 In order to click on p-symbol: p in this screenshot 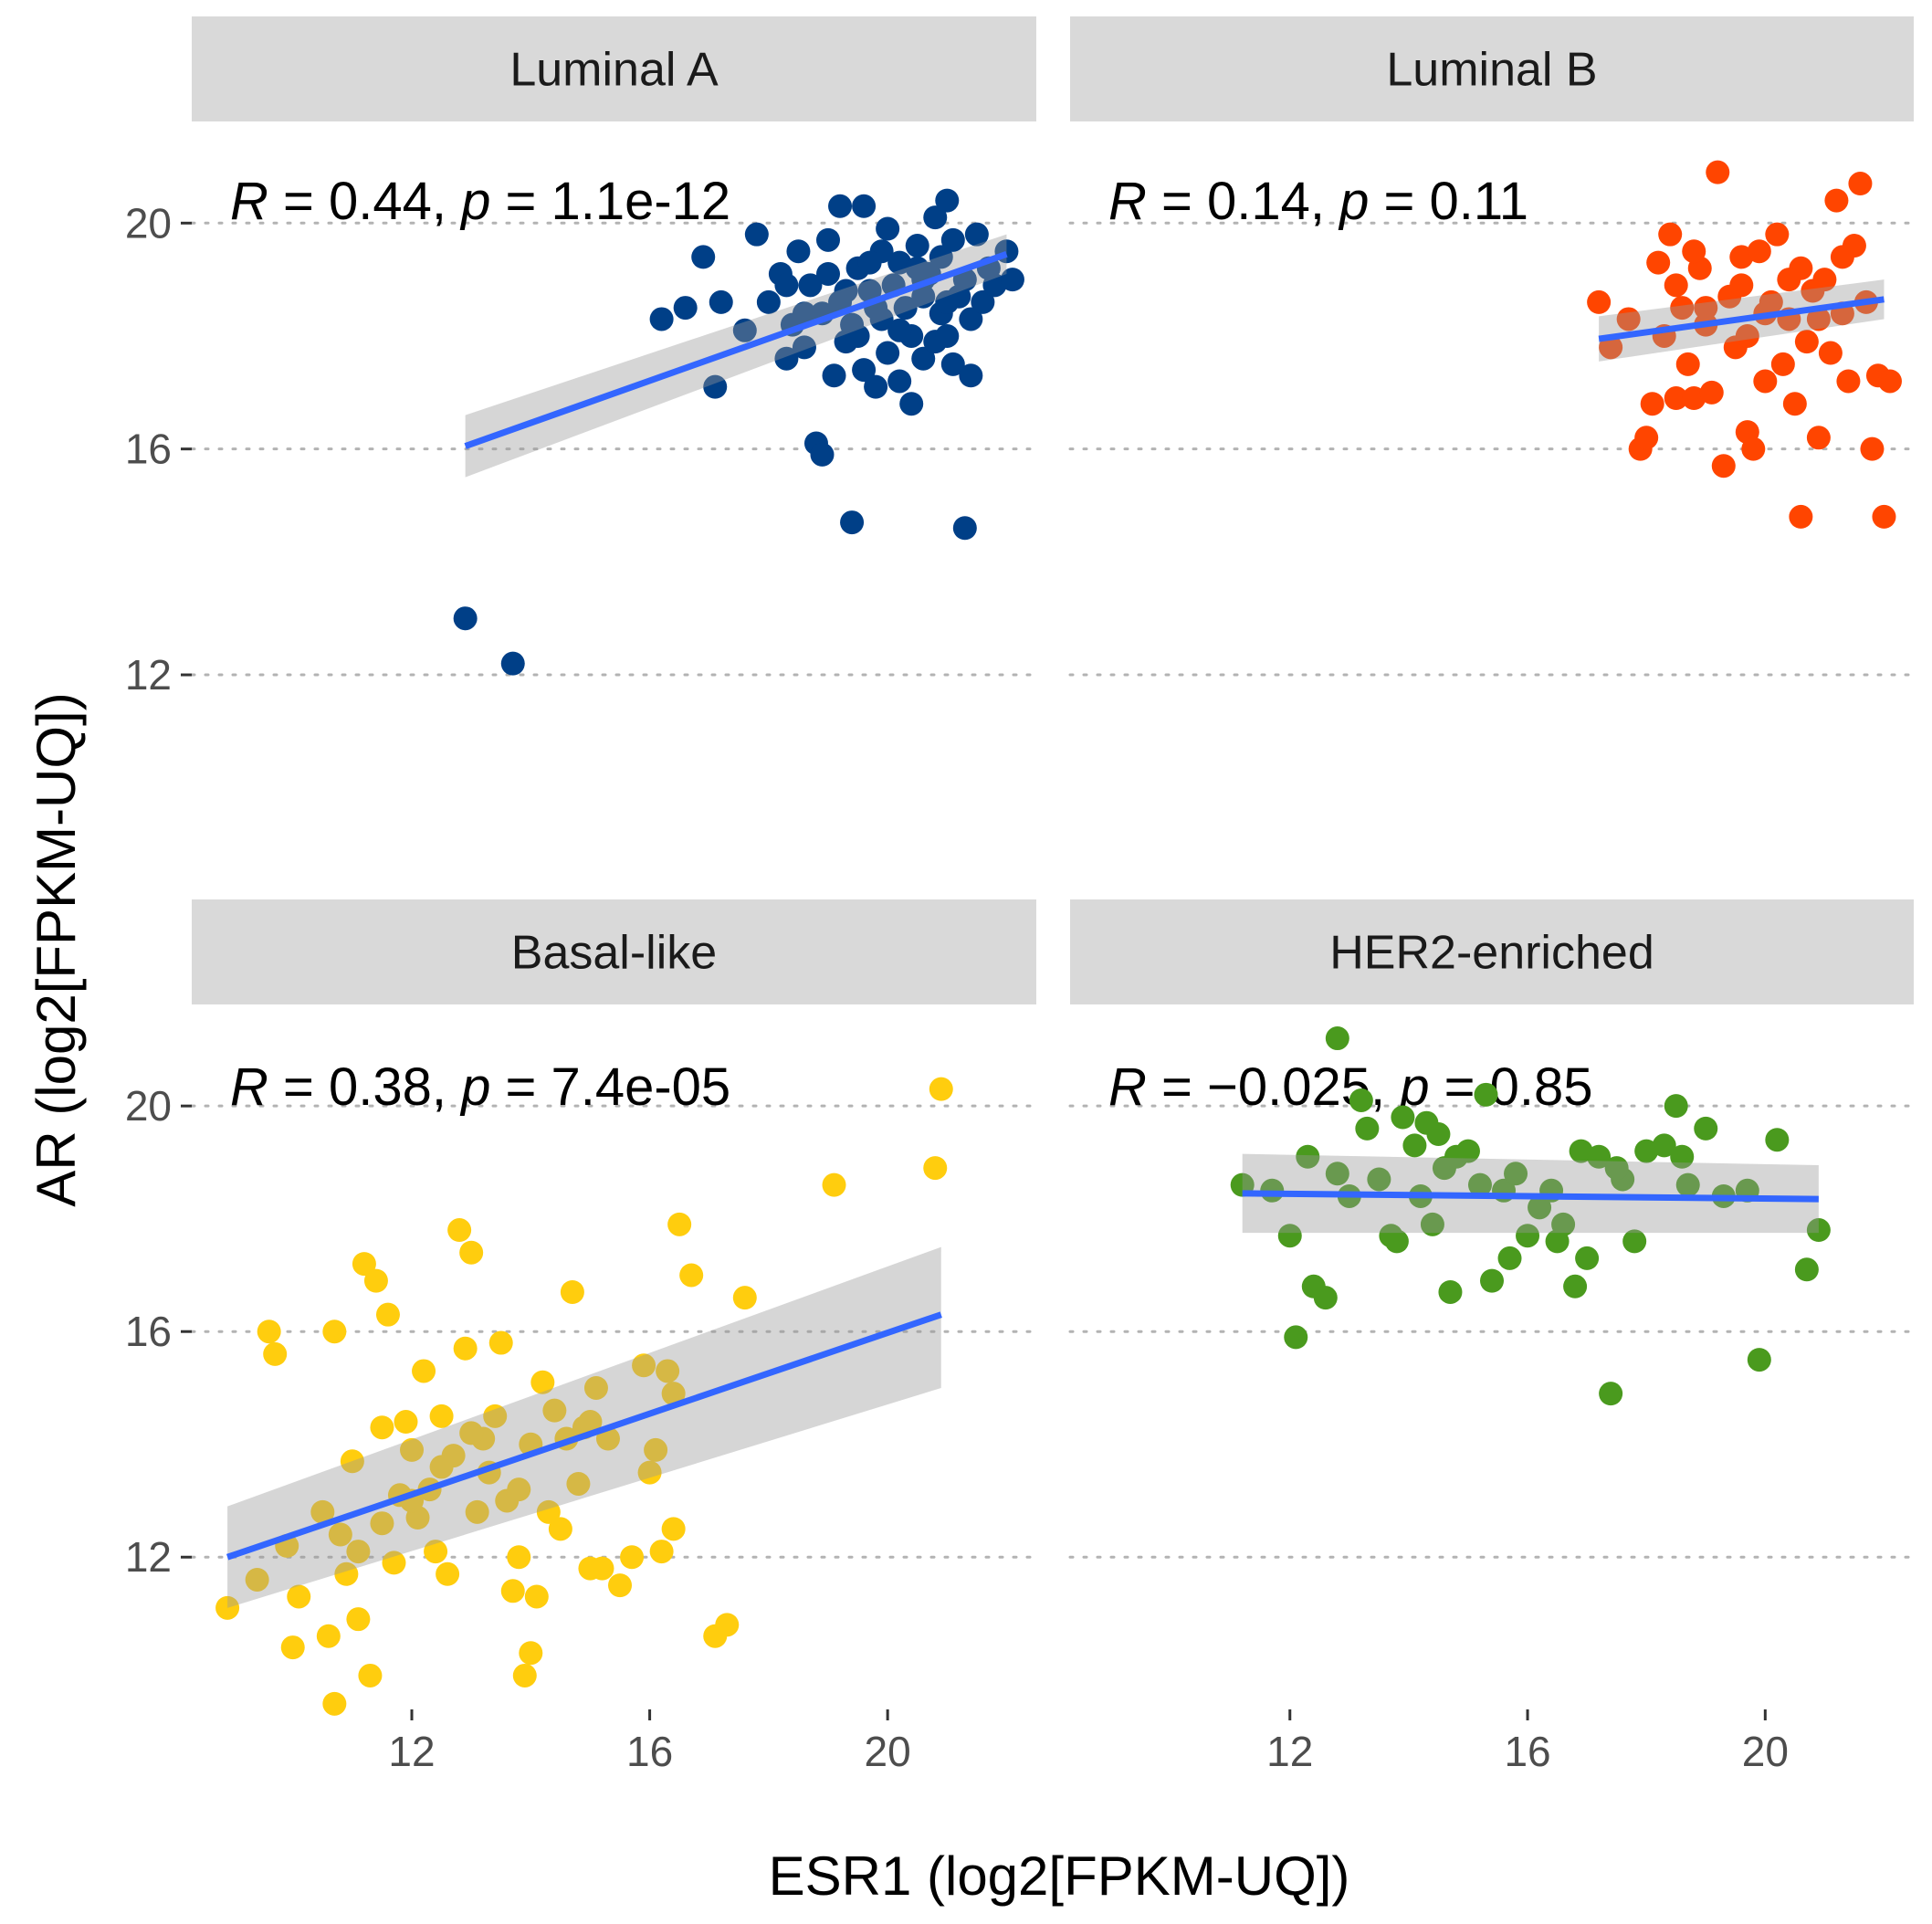, I will do `click(475, 201)`.